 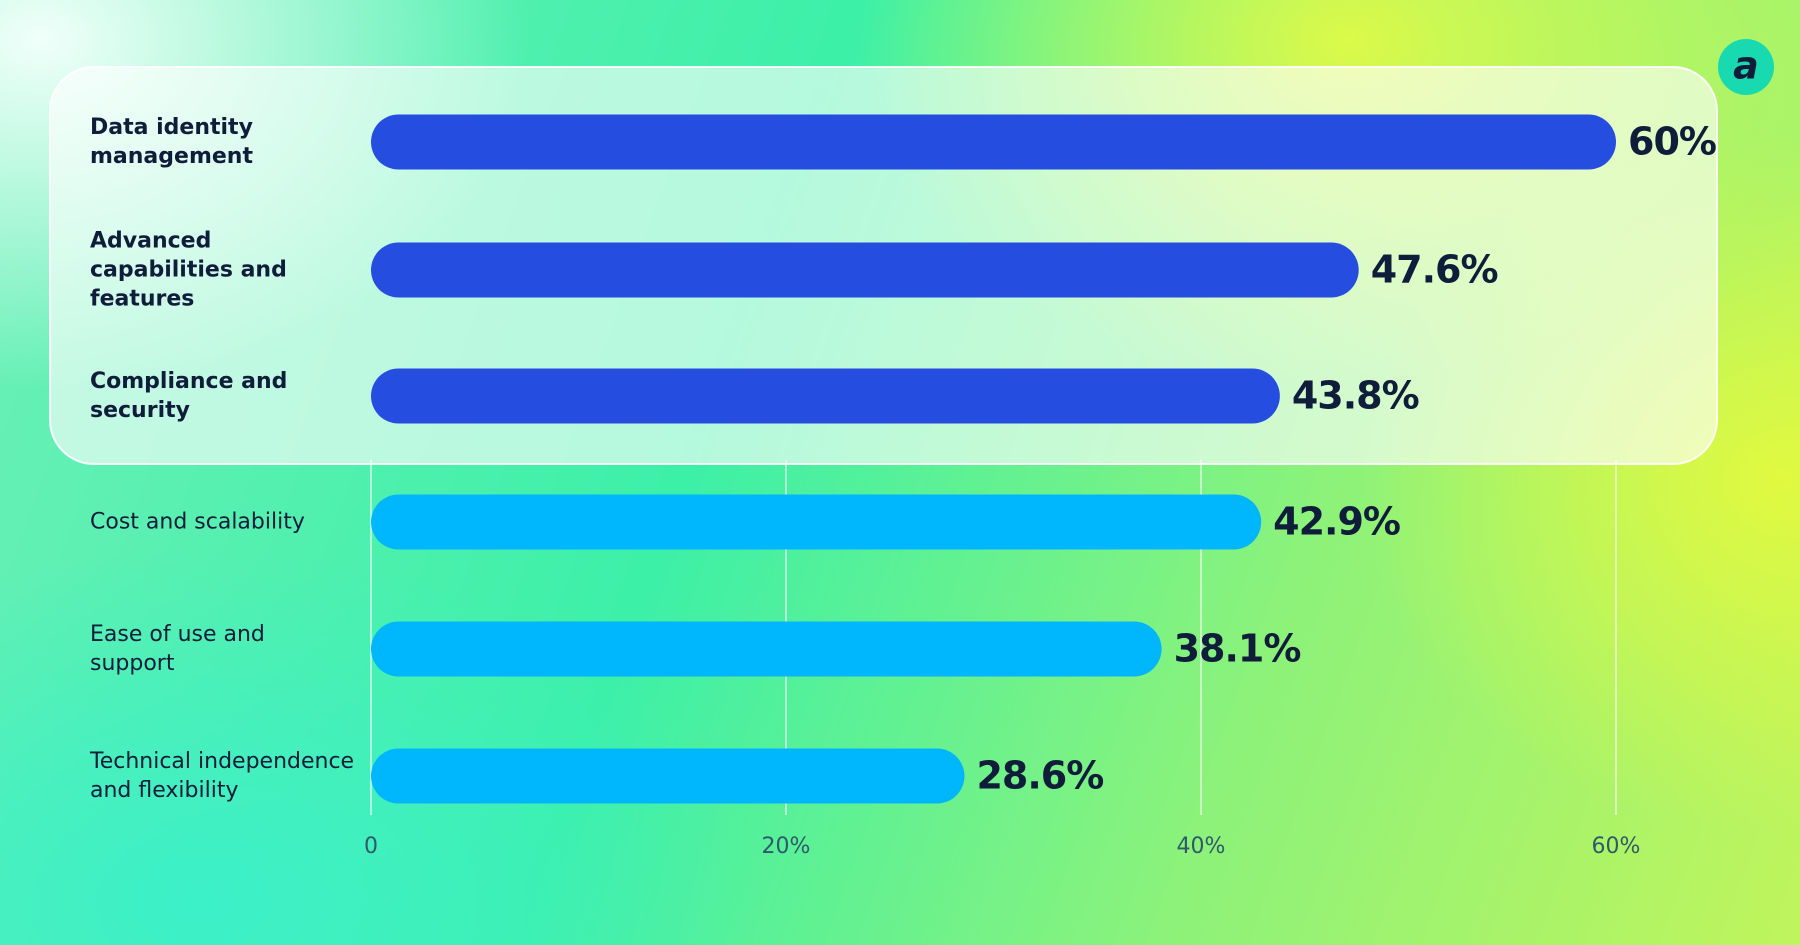 What do you see at coordinates (177, 649) in the screenshot?
I see `category-label: Ease of use and support` at bounding box center [177, 649].